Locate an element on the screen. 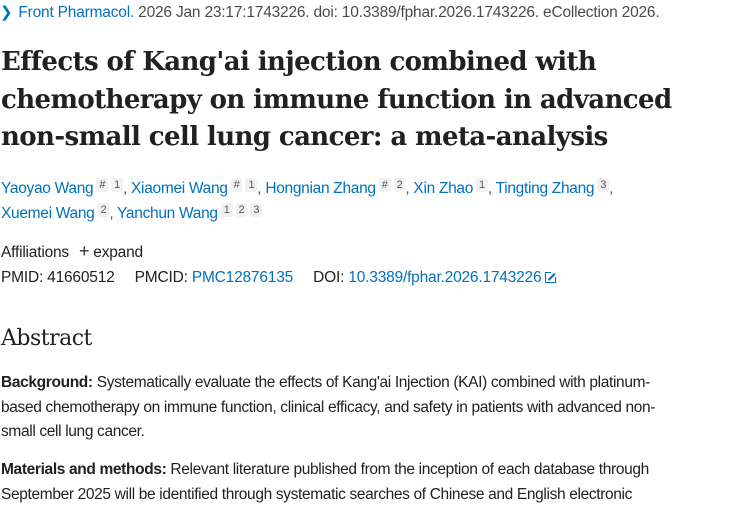  author-link: Xin Zhao is located at coordinates (443, 188).